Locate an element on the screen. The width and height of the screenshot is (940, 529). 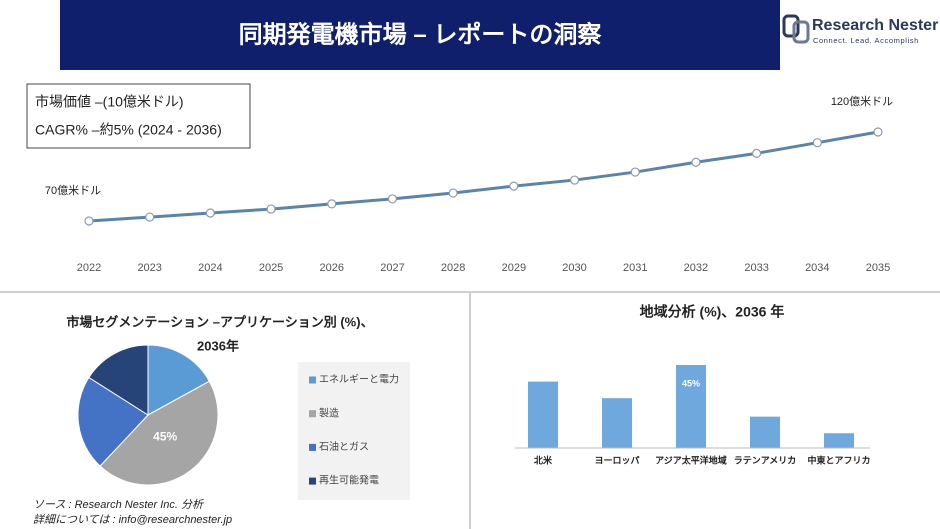
header-title: 同期発電機市場 – レポートの洞察 is located at coordinates (421, 34).